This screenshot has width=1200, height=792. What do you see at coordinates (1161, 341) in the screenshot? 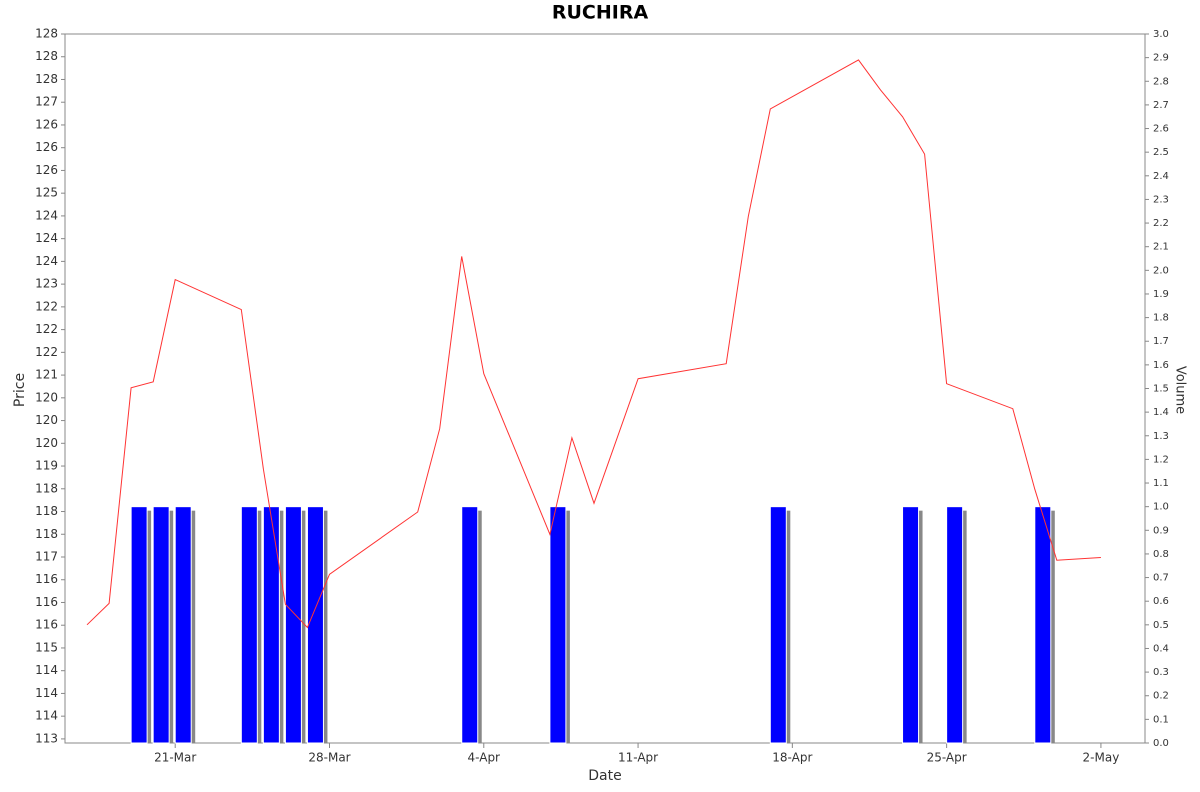
I see `y2-tick-label: 1.7` at bounding box center [1161, 341].